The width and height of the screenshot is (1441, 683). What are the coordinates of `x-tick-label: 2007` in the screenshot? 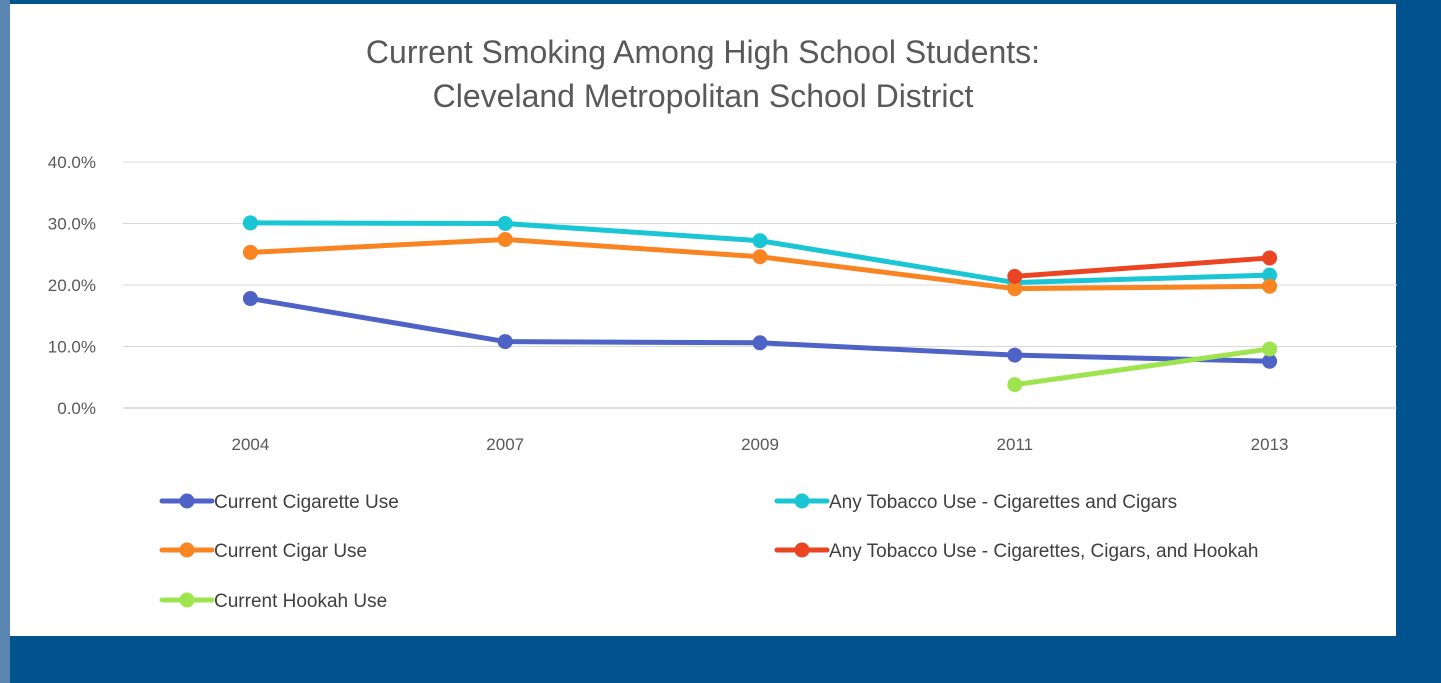 It's located at (505, 444).